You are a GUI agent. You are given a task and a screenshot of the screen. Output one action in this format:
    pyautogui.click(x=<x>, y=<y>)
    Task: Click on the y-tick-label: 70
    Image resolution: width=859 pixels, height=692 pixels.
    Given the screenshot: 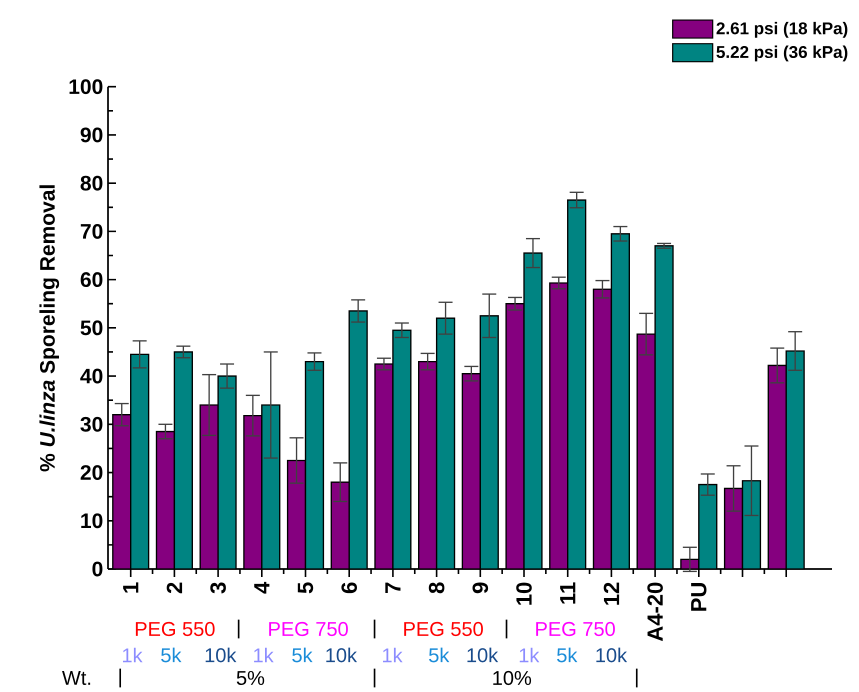 What is the action you would take?
    pyautogui.click(x=91, y=231)
    